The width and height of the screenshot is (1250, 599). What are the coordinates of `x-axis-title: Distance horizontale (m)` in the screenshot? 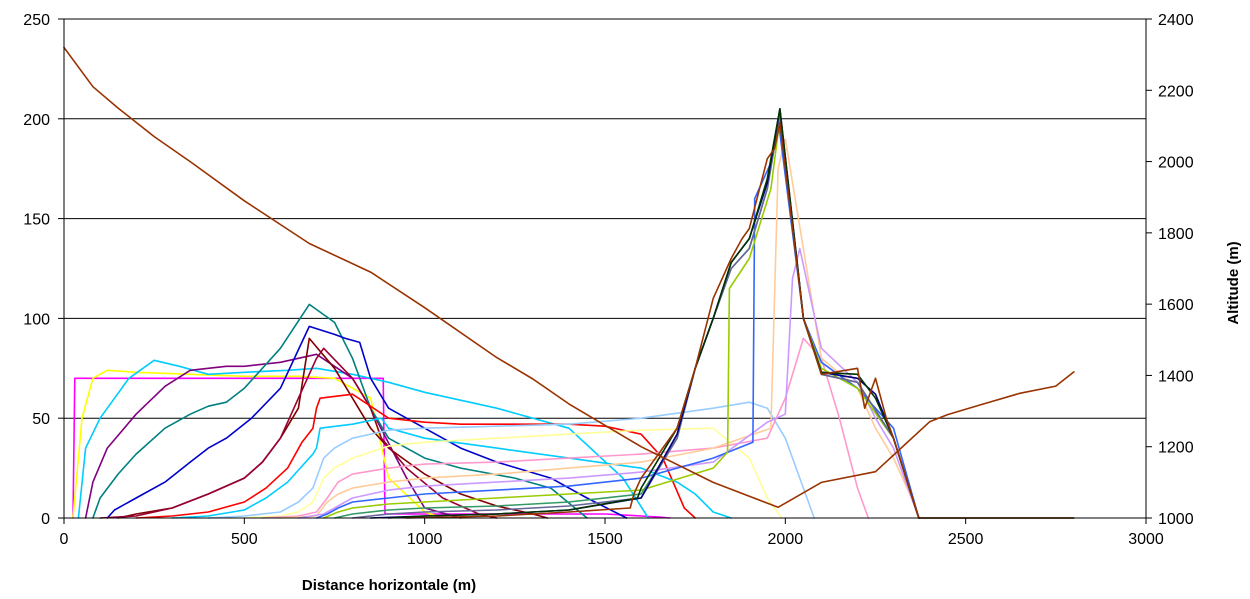 It's located at (389, 585).